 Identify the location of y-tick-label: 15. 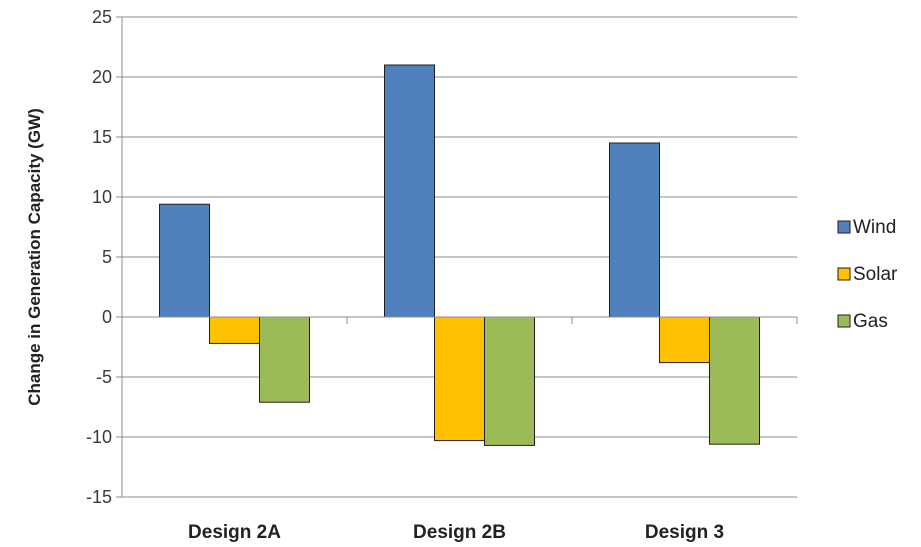
(102, 137).